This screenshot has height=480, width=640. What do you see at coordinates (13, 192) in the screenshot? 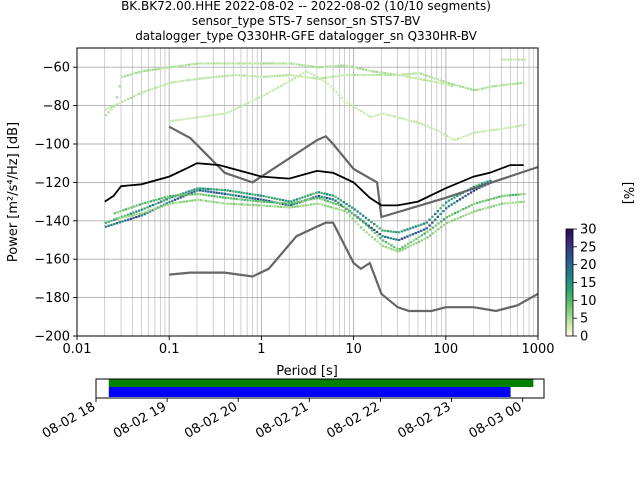
I see `y-axis-label: Power [m²/s⁴/Hz] [dB]` at bounding box center [13, 192].